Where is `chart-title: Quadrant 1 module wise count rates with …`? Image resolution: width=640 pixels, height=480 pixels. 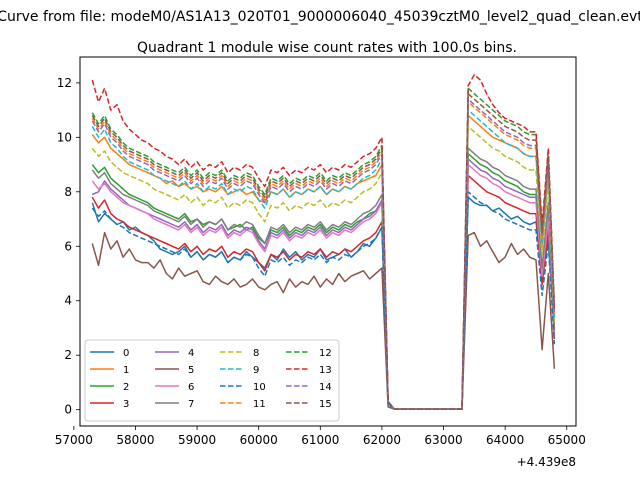 chart-title: Quadrant 1 module wise count rates with … is located at coordinates (327, 48).